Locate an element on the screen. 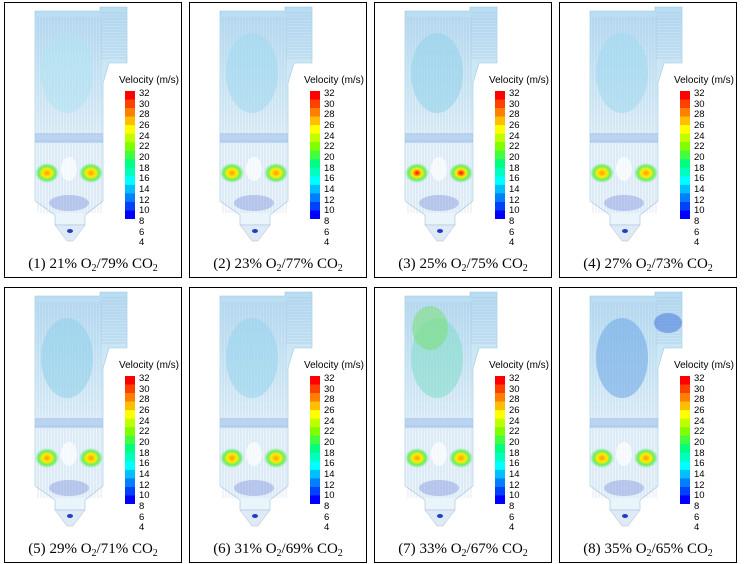 This screenshot has height=564, width=744. caption-part: 73% is located at coordinates (669, 264).